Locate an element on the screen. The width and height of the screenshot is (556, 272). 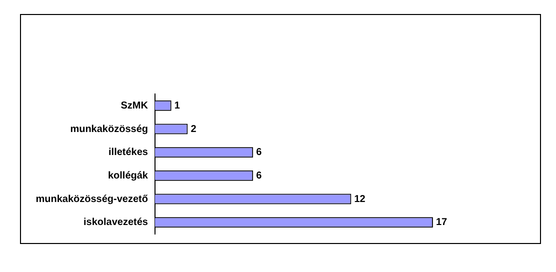
data-label: 17 is located at coordinates (442, 222).